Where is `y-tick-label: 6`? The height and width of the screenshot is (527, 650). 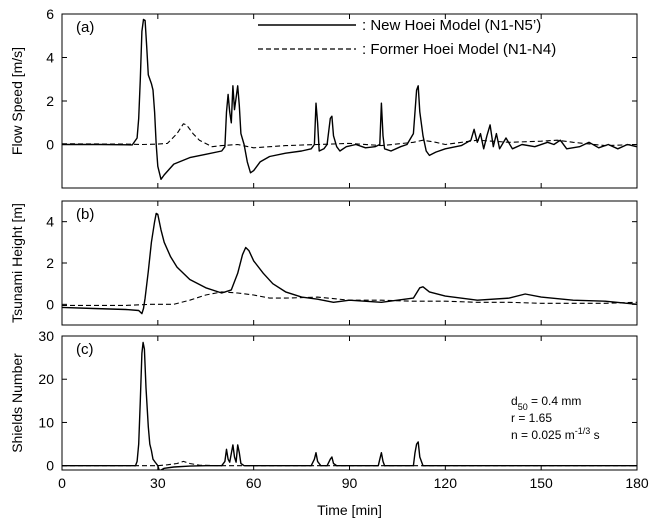
y-tick-label: 6 is located at coordinates (50, 14).